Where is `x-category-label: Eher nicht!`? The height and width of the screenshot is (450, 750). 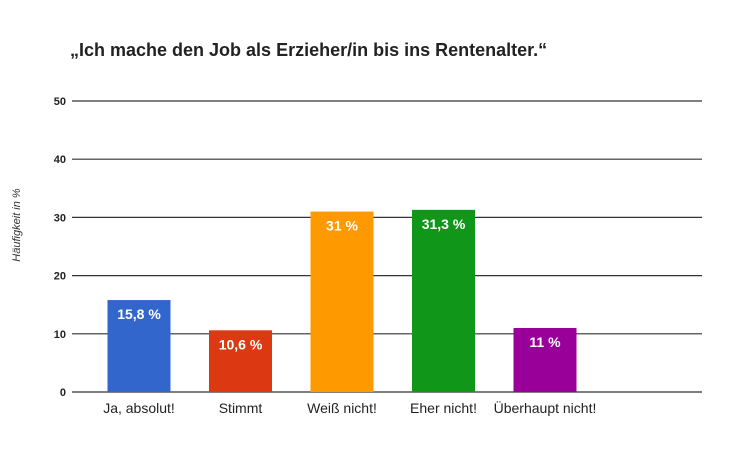
x-category-label: Eher nicht! is located at coordinates (443, 408).